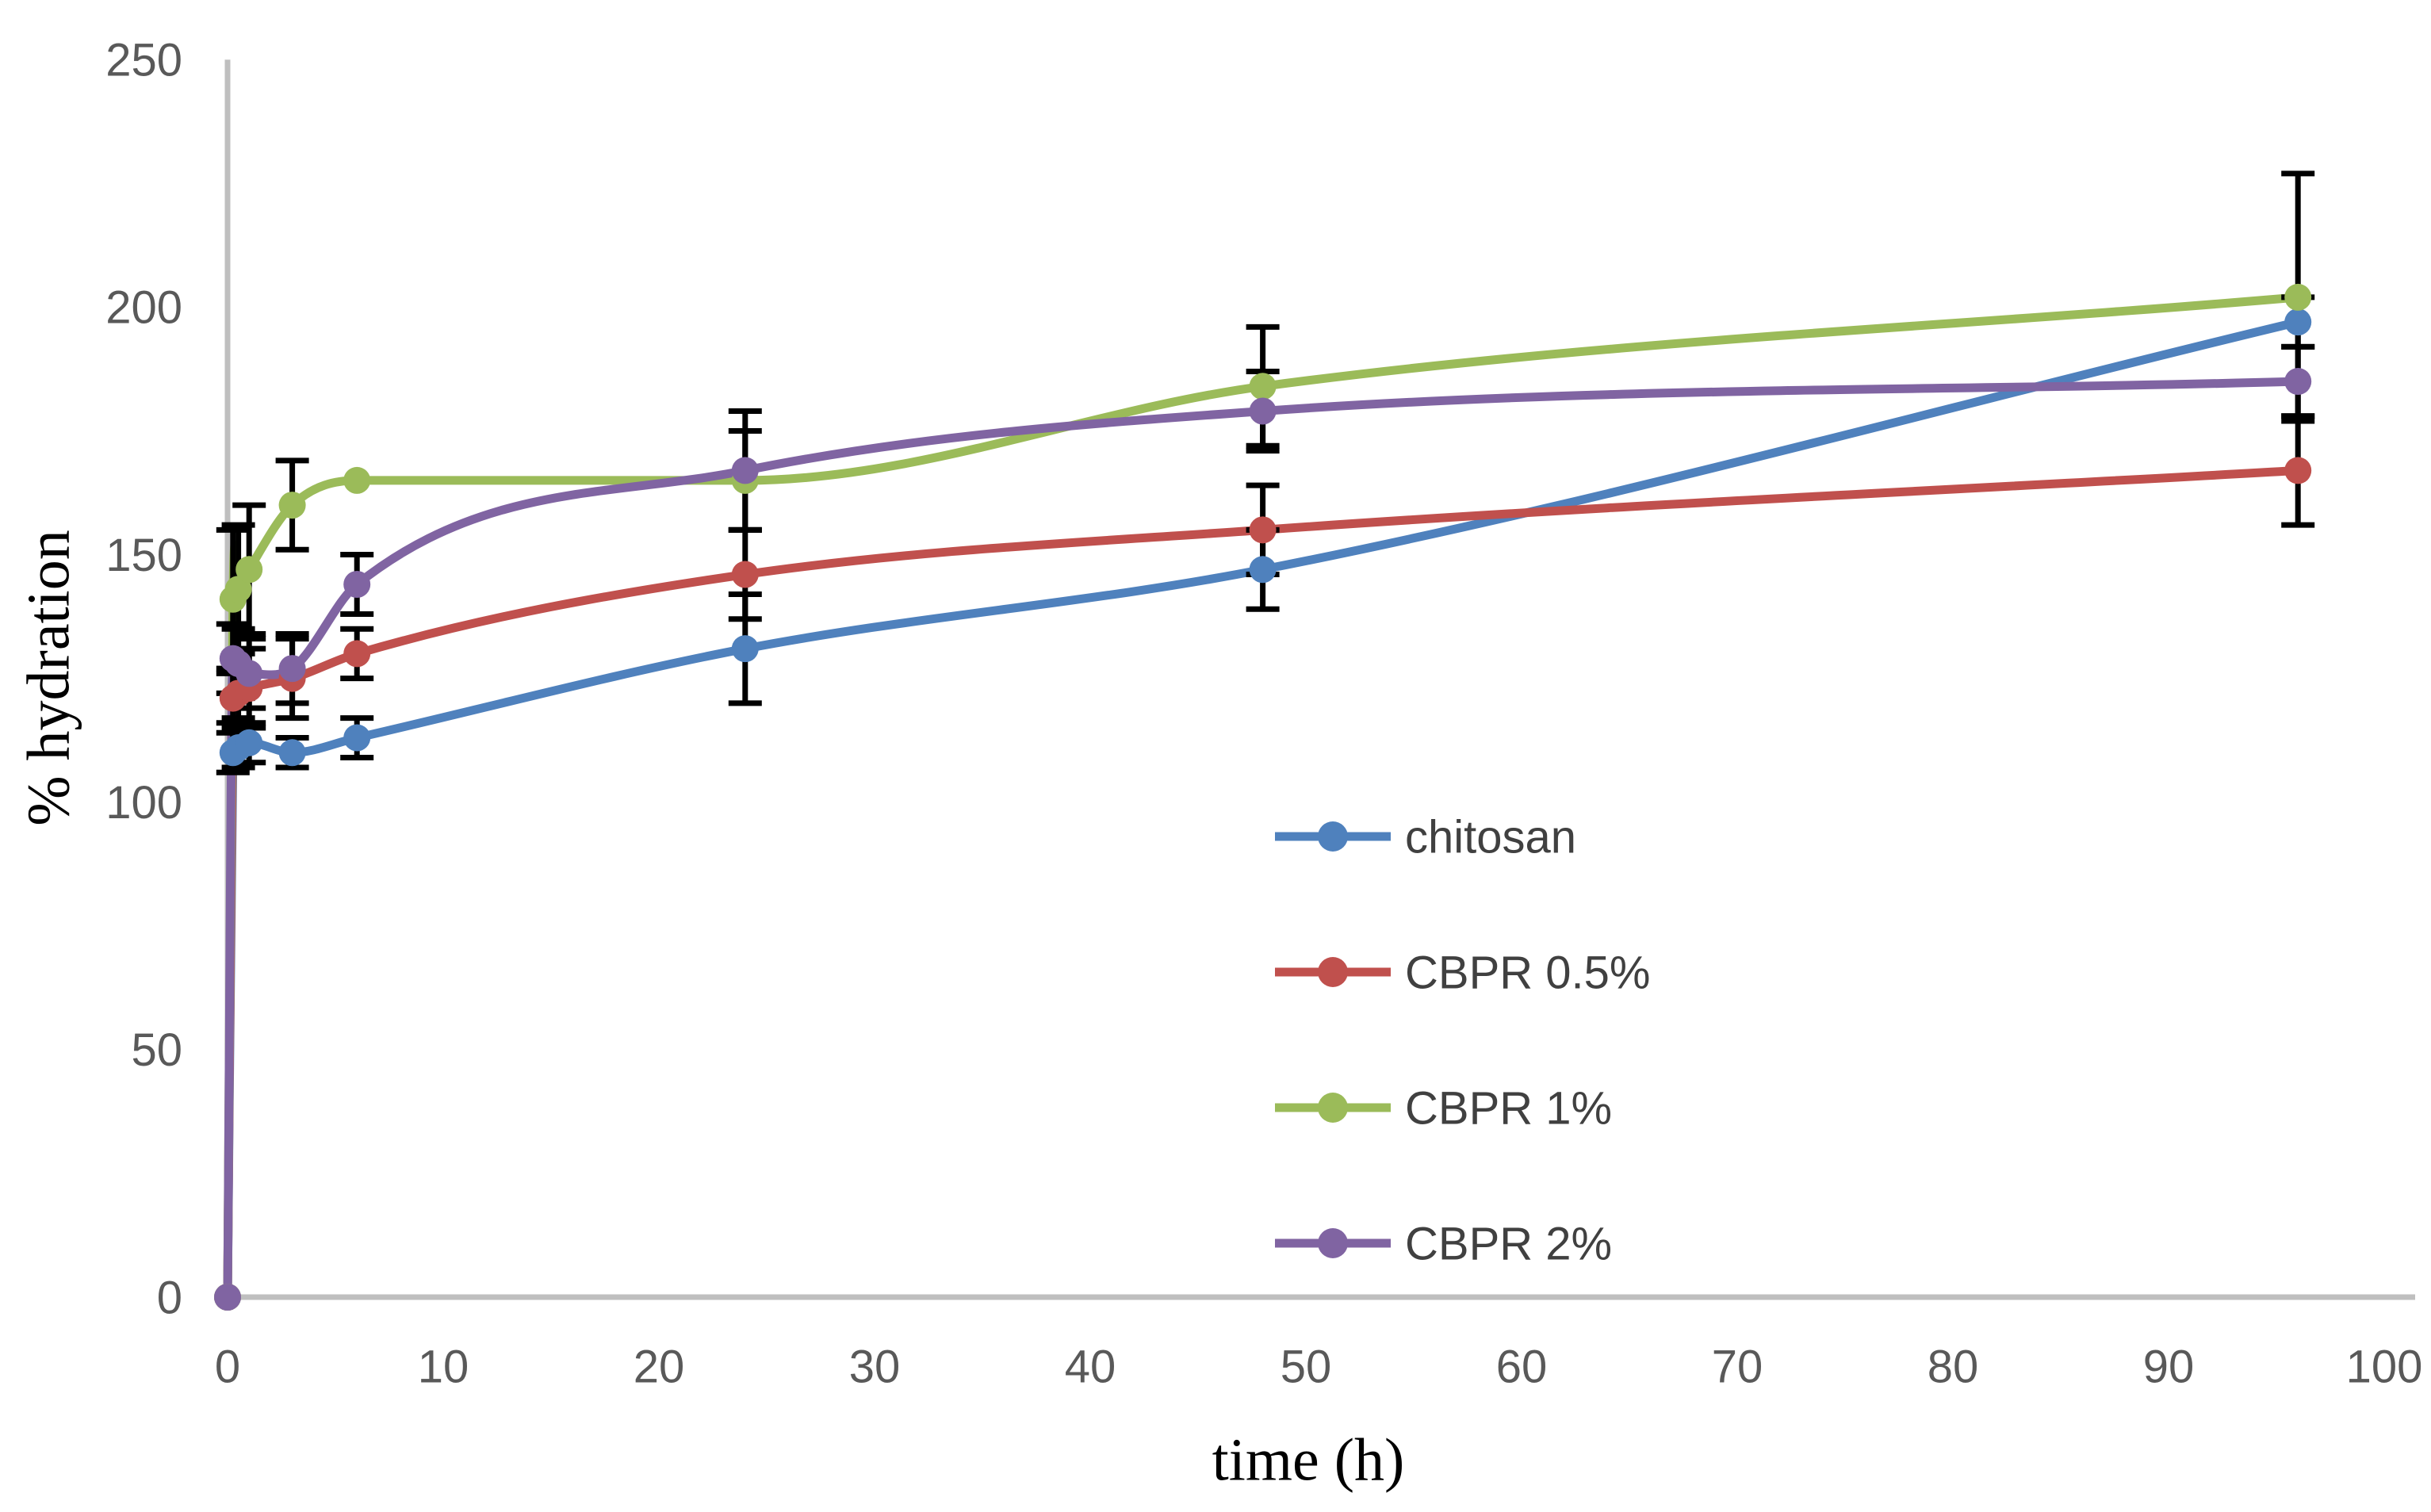 This screenshot has height=1512, width=2431. I want to click on x-tick-label: 50, so click(1306, 1367).